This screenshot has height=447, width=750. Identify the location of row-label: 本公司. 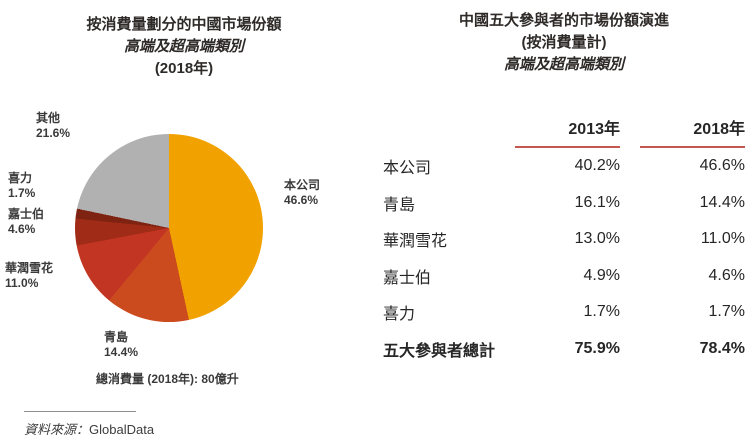
(407, 169).